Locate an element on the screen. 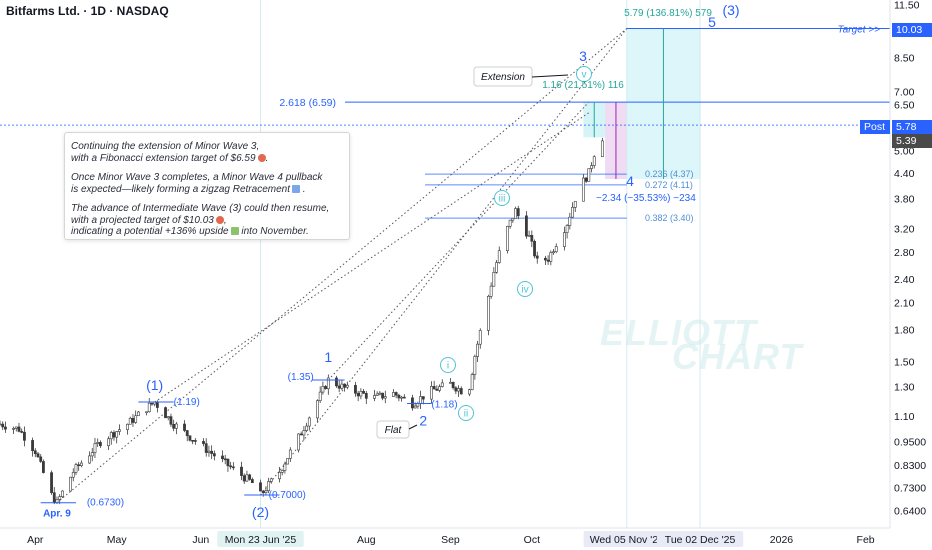 The height and width of the screenshot is (550, 932). wave-i-label: i is located at coordinates (448, 366).